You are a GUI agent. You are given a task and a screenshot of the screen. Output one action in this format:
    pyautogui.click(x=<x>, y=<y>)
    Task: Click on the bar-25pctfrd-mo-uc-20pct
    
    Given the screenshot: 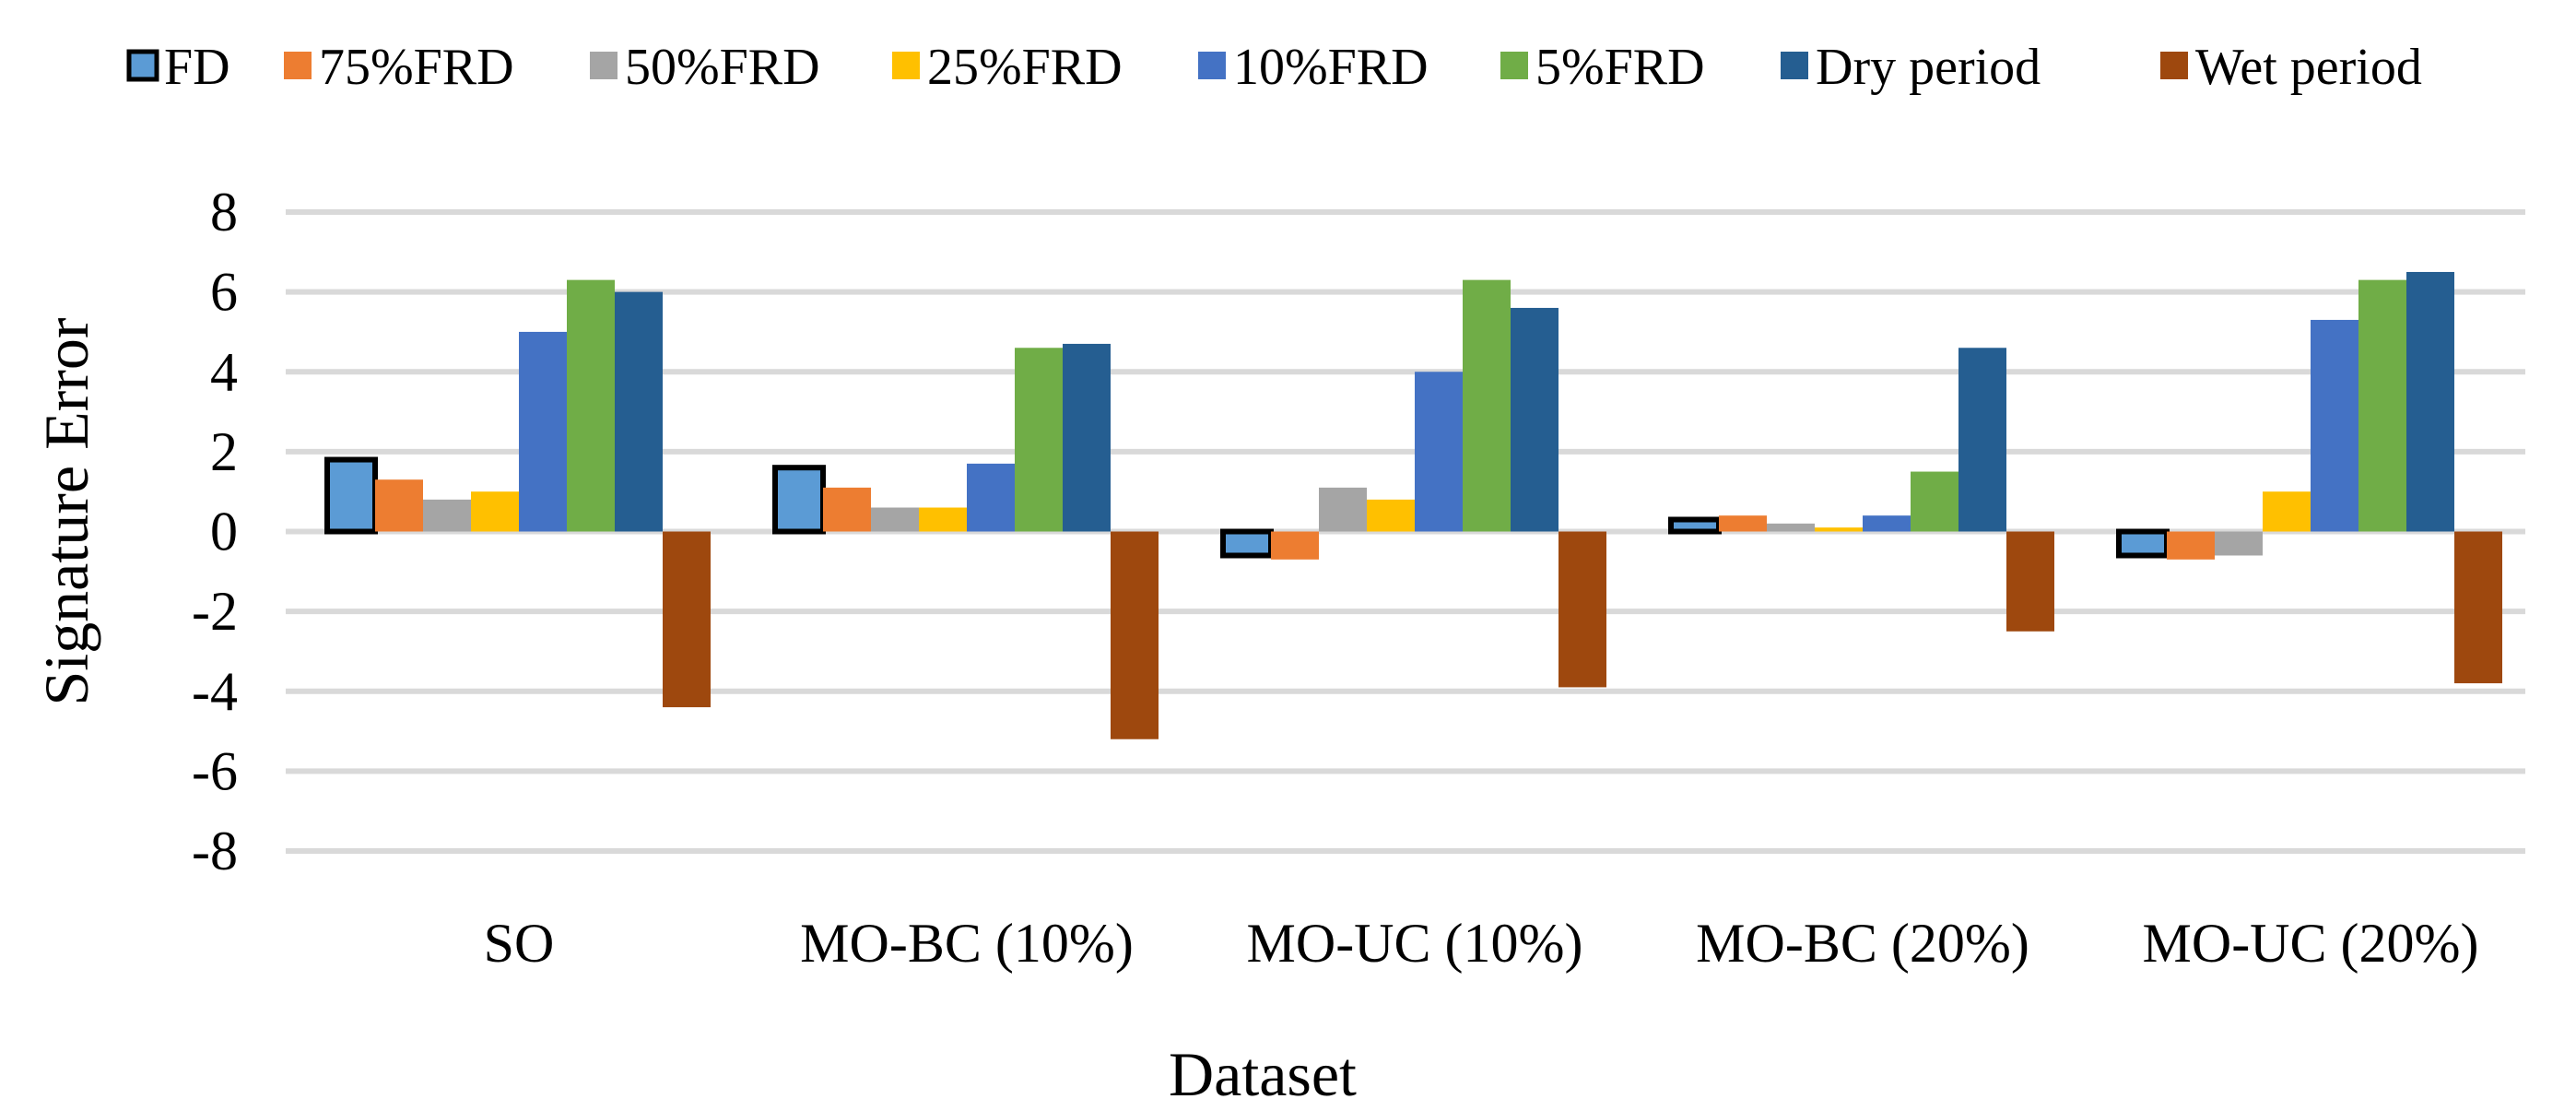 What is the action you would take?
    pyautogui.click(x=2287, y=512)
    